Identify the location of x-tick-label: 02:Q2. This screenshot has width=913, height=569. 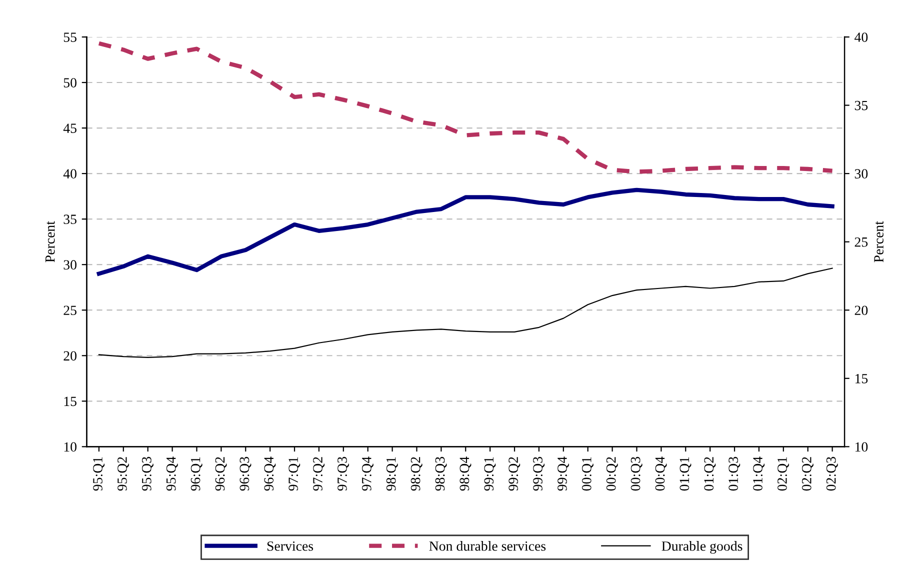
(808, 474).